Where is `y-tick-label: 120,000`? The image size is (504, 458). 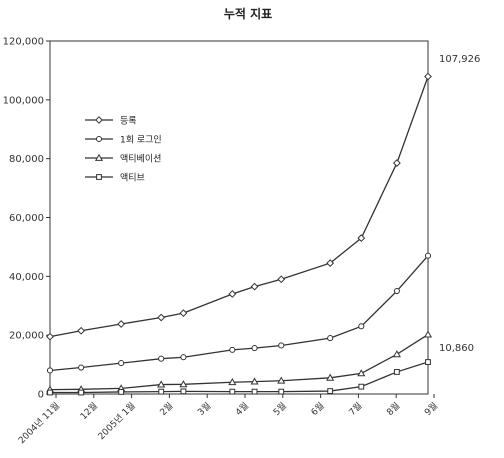
y-tick-label: 120,000 is located at coordinates (23, 42).